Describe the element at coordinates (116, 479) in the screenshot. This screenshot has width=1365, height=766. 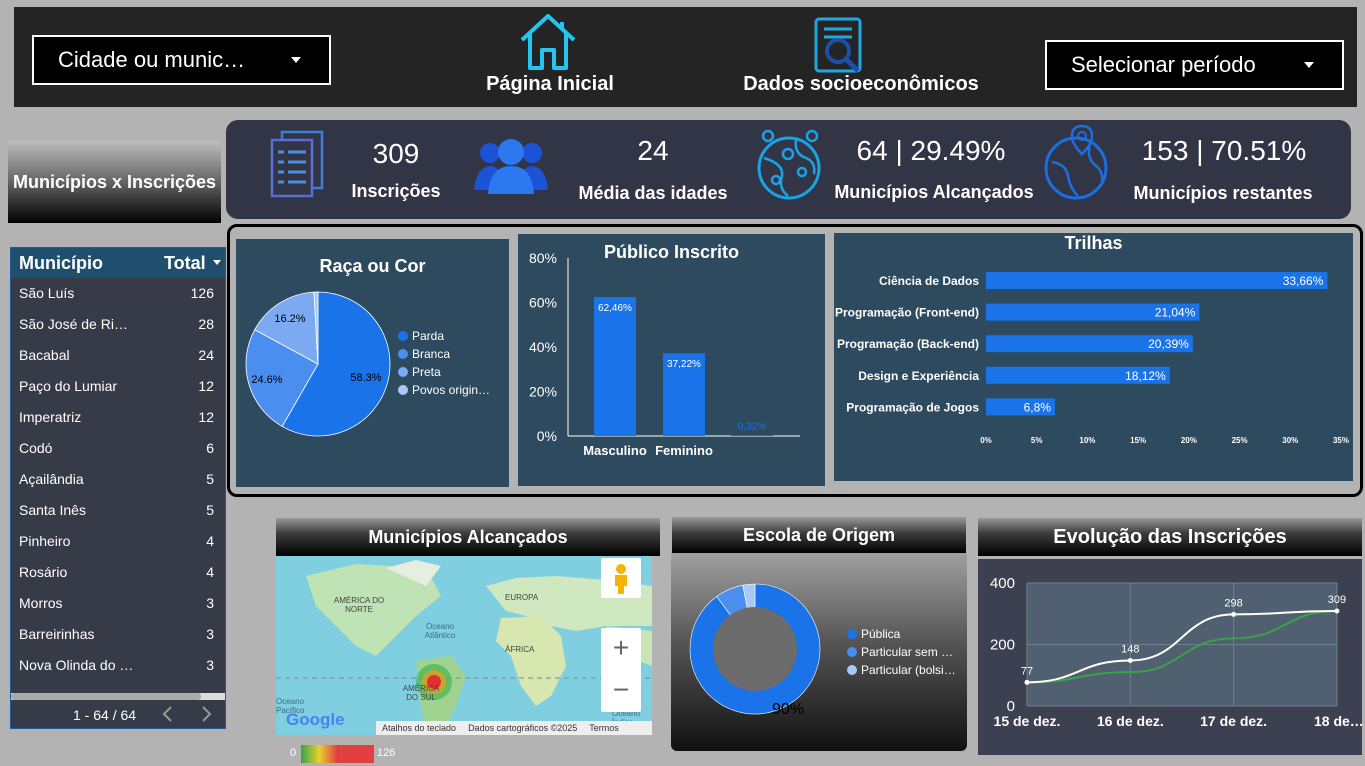
I see `table-row: Açailândia 5` at that location.